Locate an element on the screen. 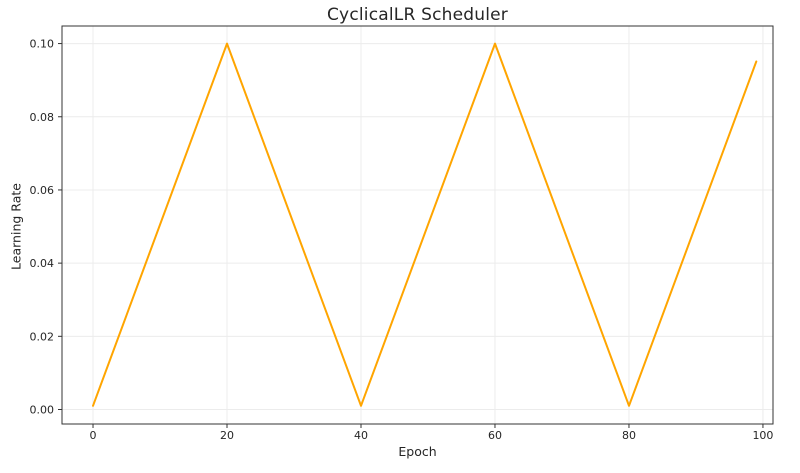  x-axis-label: Epoch is located at coordinates (417, 451).